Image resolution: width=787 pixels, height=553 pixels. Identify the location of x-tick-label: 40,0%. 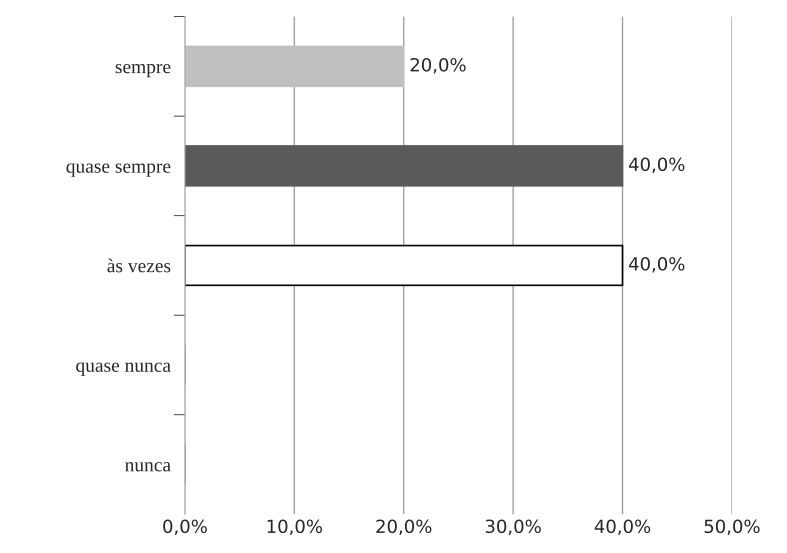
(622, 527).